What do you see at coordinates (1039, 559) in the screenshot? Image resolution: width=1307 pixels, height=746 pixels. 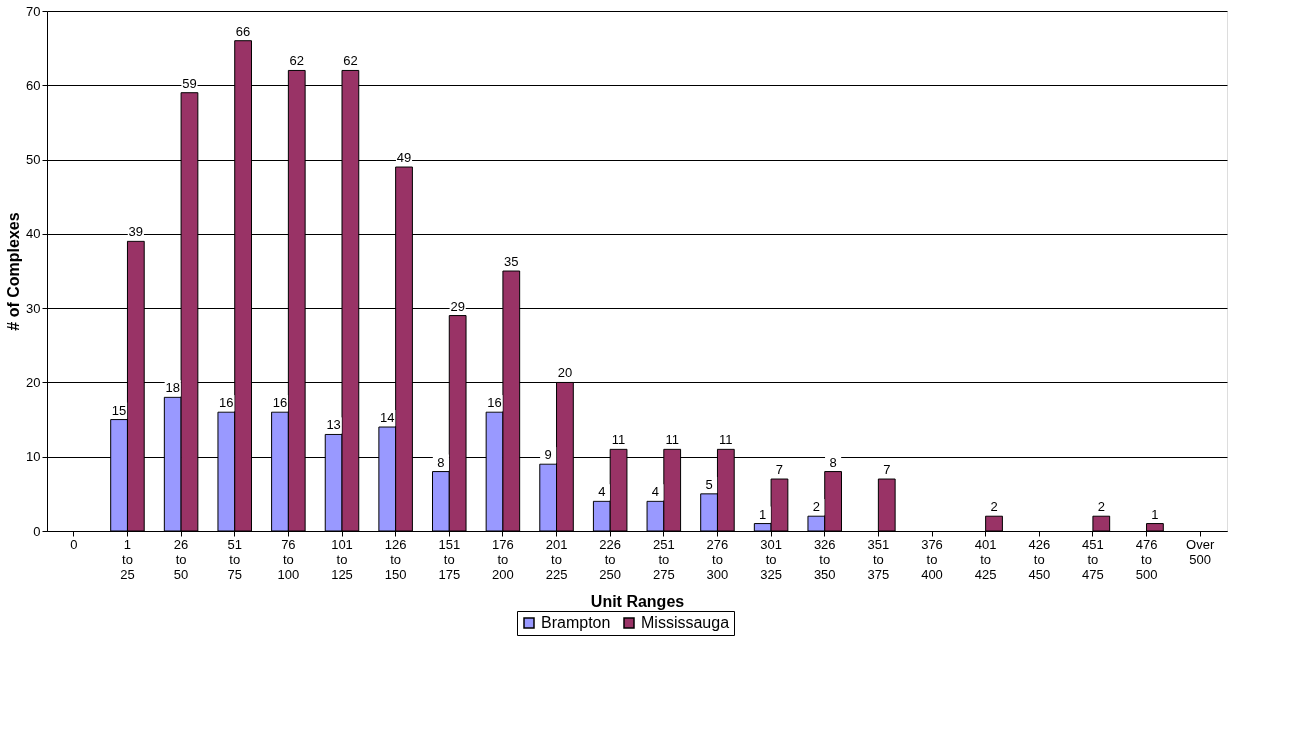 I see `x-tick-label: 426 to 450` at bounding box center [1039, 559].